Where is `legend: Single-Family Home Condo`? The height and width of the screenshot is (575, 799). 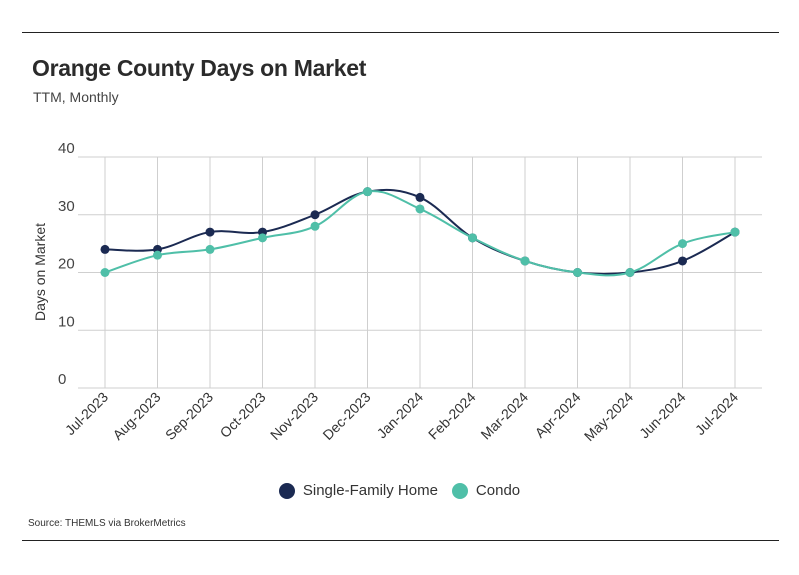 legend: Single-Family Home Condo is located at coordinates (399, 490).